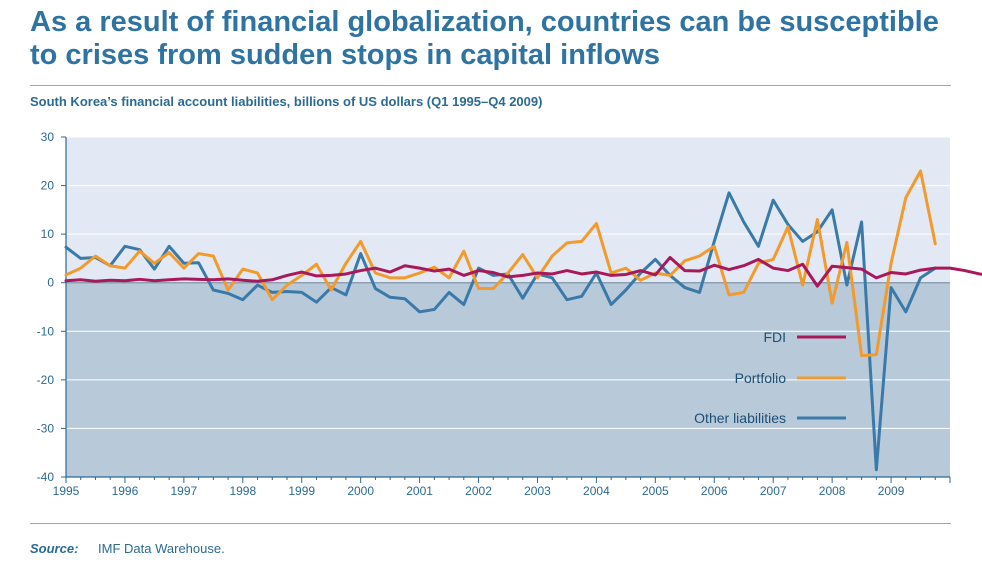 The height and width of the screenshot is (571, 982). What do you see at coordinates (655, 491) in the screenshot?
I see `x-tick-label: 2005` at bounding box center [655, 491].